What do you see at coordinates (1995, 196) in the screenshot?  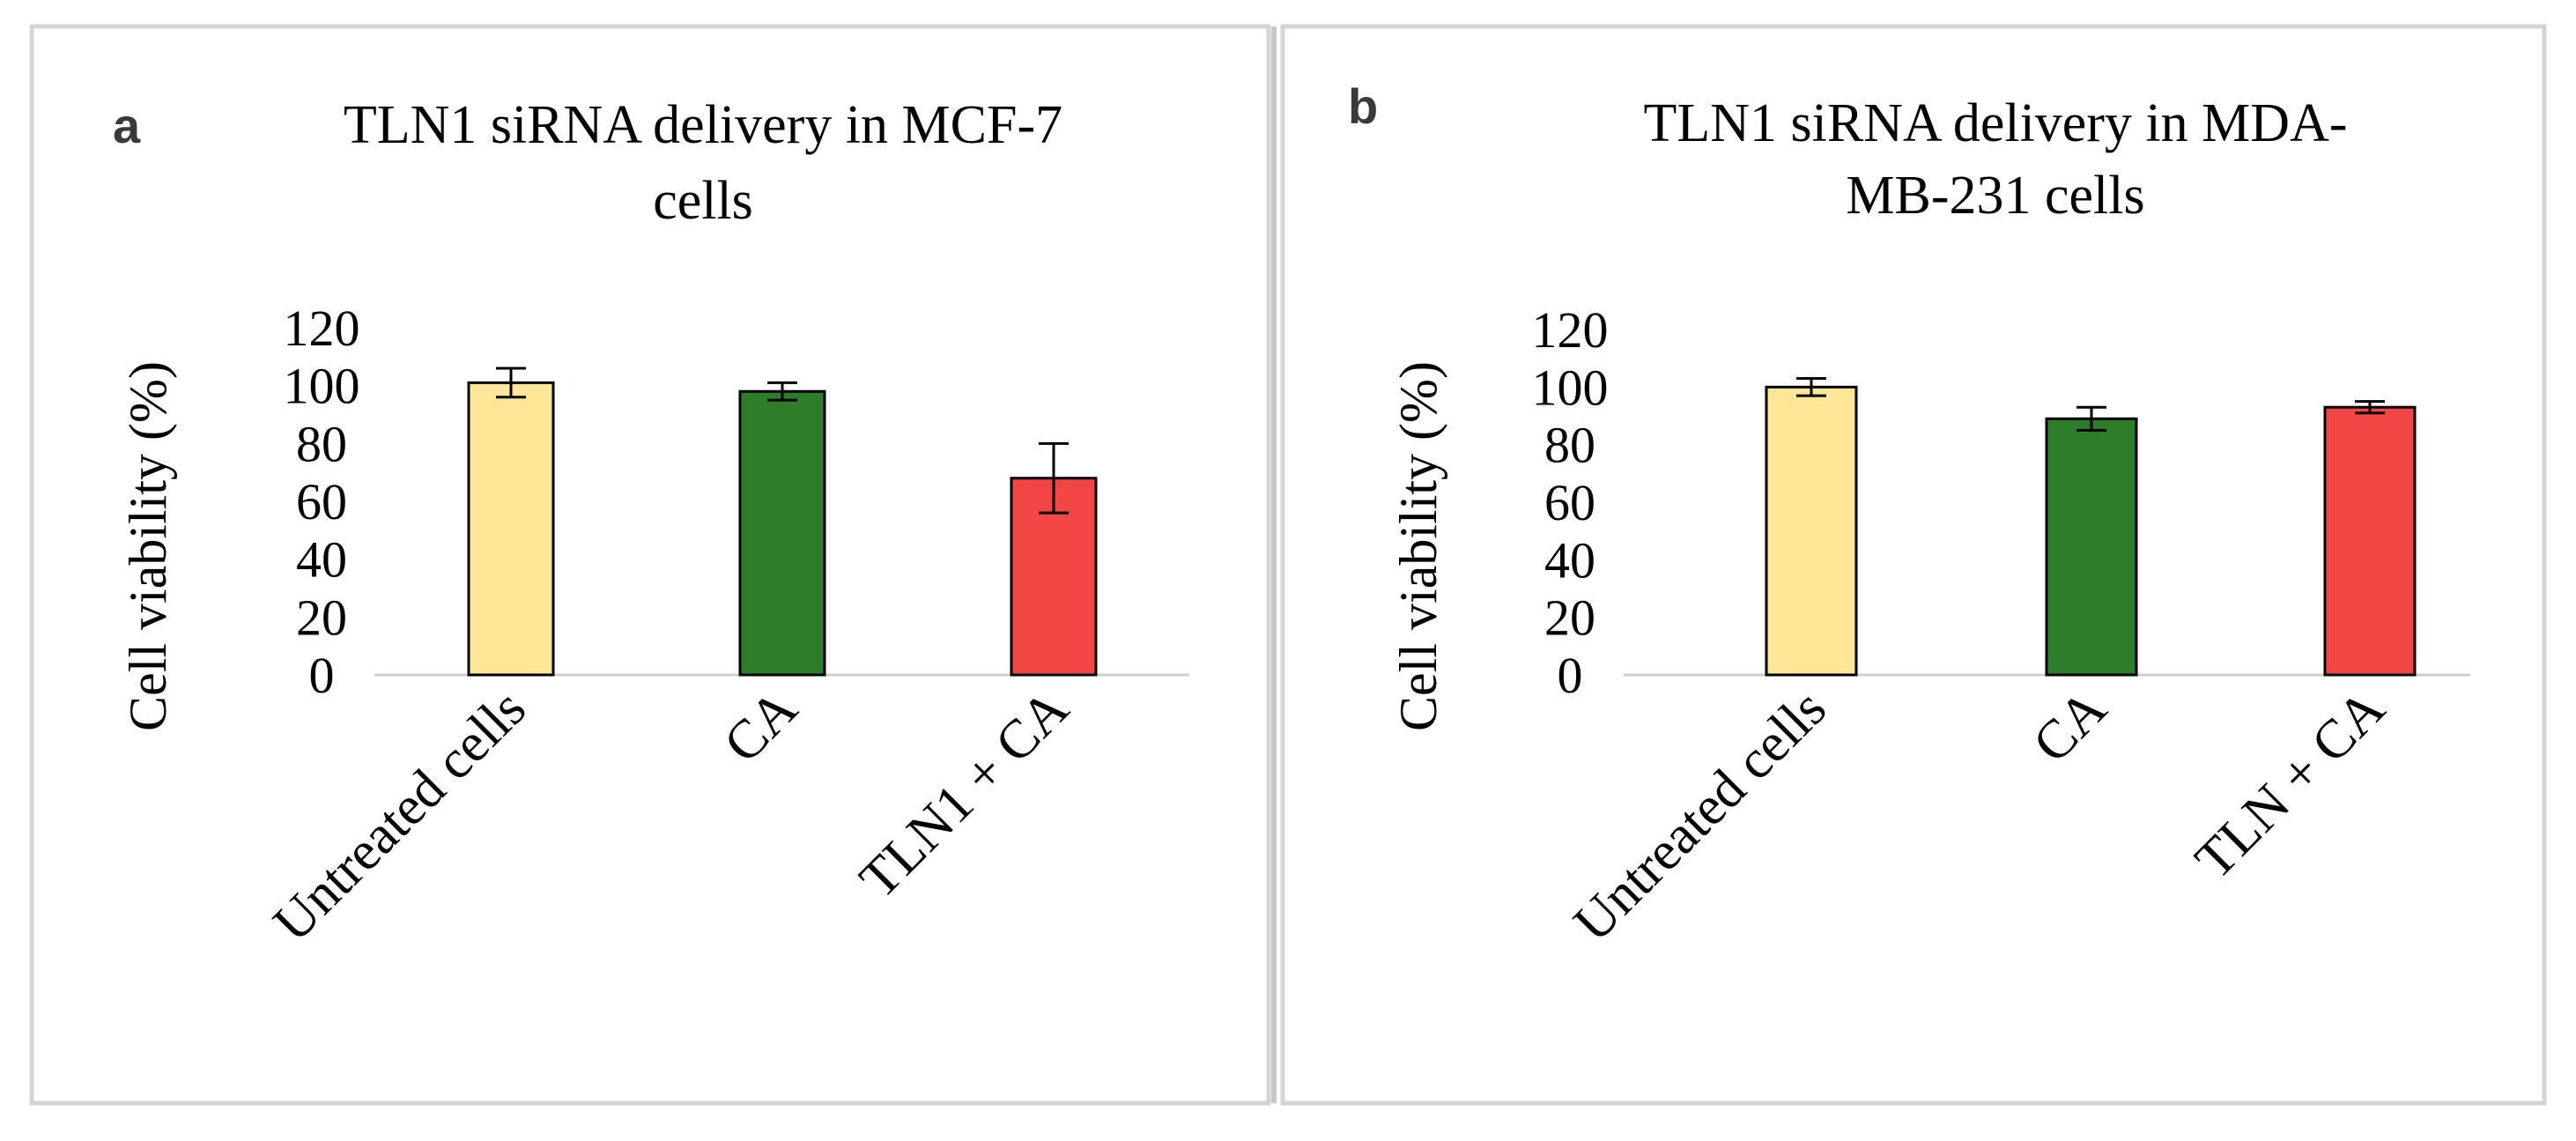 I see `chart-title-line: MB-231 cells` at bounding box center [1995, 196].